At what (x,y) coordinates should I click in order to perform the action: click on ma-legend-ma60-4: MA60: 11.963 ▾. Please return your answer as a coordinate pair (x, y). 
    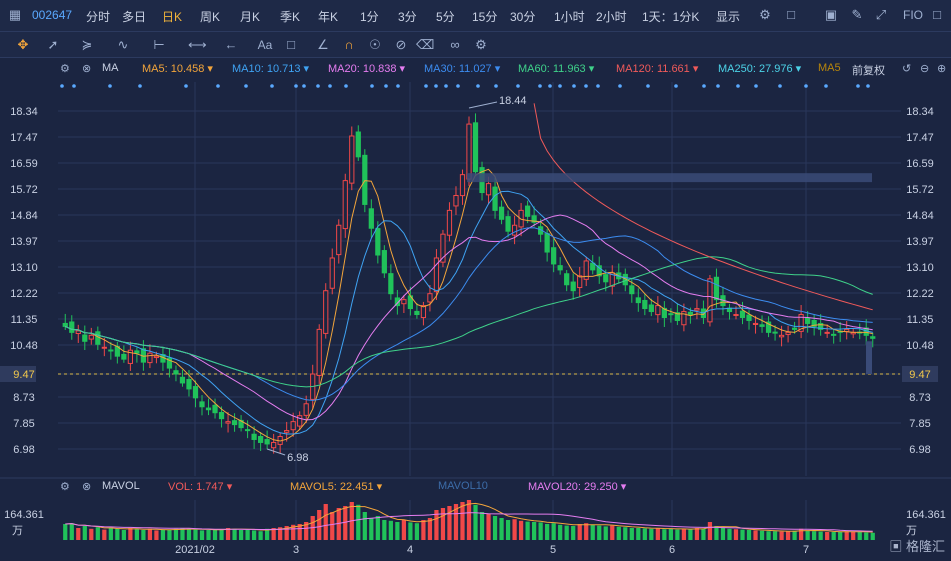
    Looking at the image, I should click on (556, 69).